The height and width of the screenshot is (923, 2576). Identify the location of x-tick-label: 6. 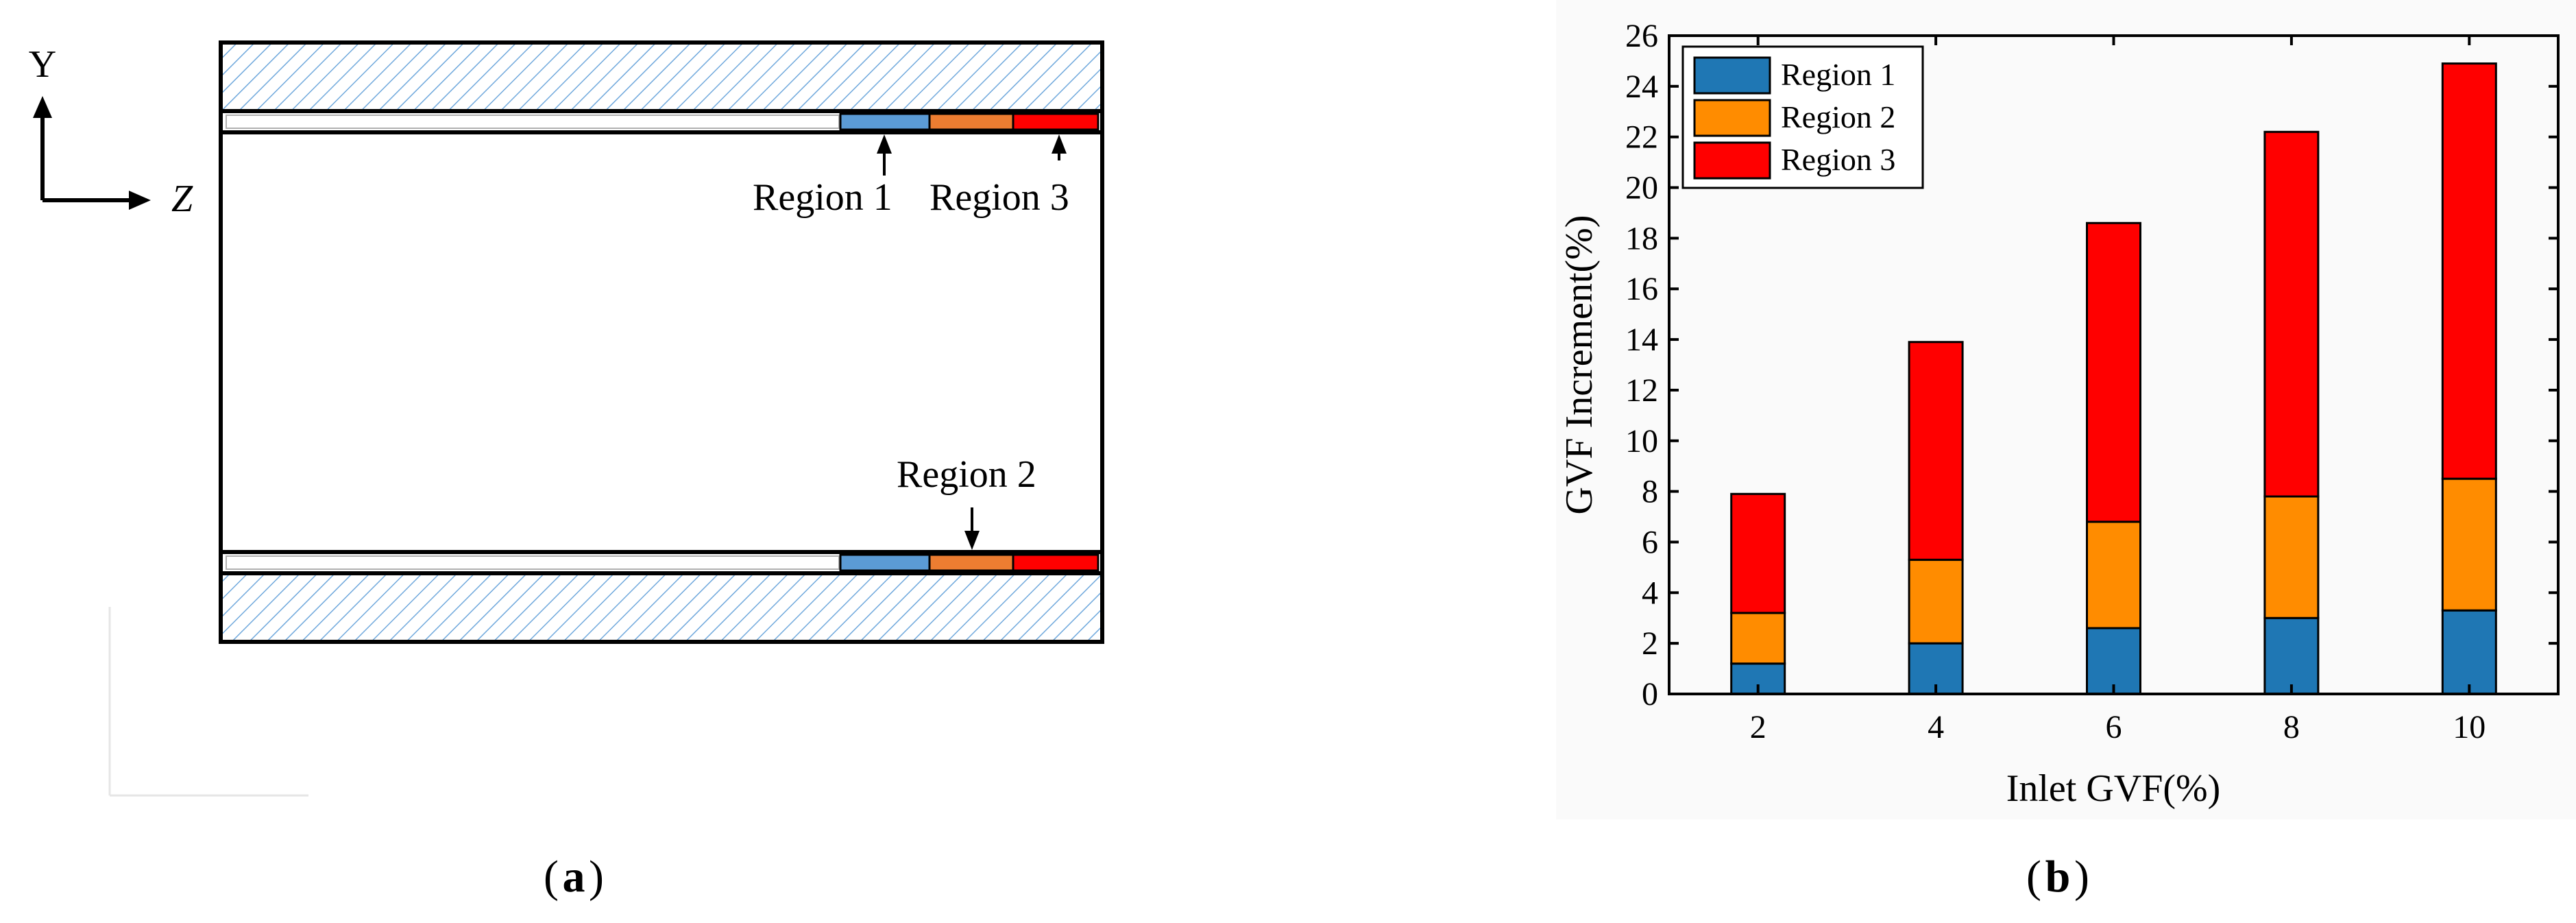
(2114, 727).